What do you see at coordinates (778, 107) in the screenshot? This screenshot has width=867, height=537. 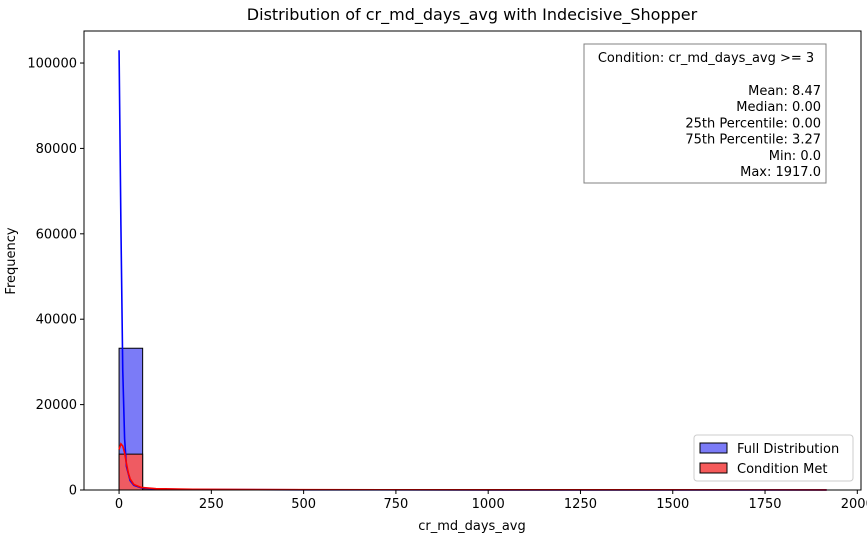 I see `stats-line: Median: 0.00` at bounding box center [778, 107].